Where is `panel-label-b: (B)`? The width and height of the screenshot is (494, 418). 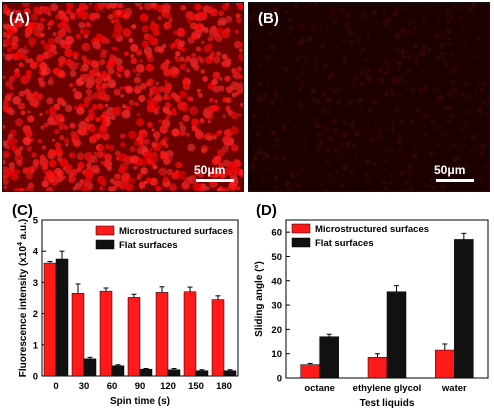 panel-label-b: (B) is located at coordinates (268, 18).